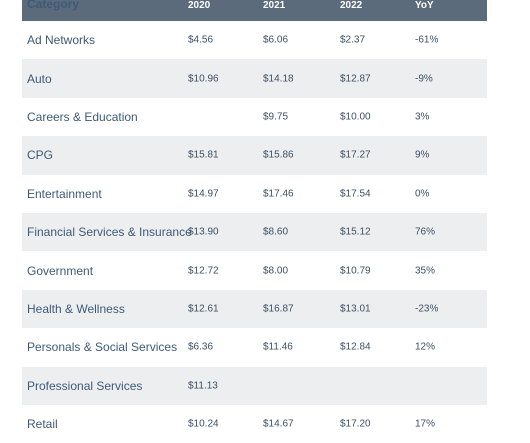 The height and width of the screenshot is (443, 530). What do you see at coordinates (102, 347) in the screenshot?
I see `category-cell: Personals & Social Services` at bounding box center [102, 347].